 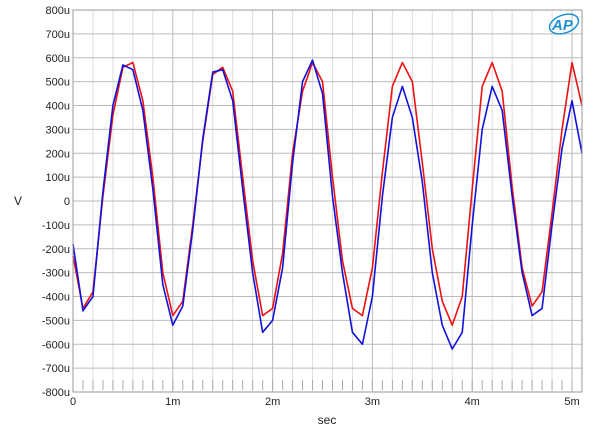 I want to click on x-tick-label: 1m, so click(x=172, y=402).